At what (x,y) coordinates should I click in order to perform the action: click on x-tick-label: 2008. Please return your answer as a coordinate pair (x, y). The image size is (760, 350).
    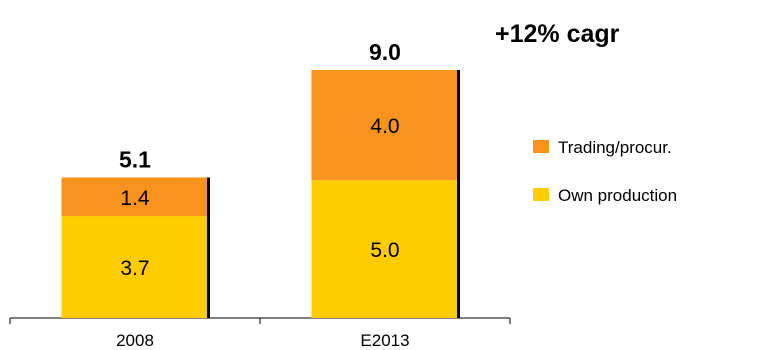
    Looking at the image, I should click on (135, 340).